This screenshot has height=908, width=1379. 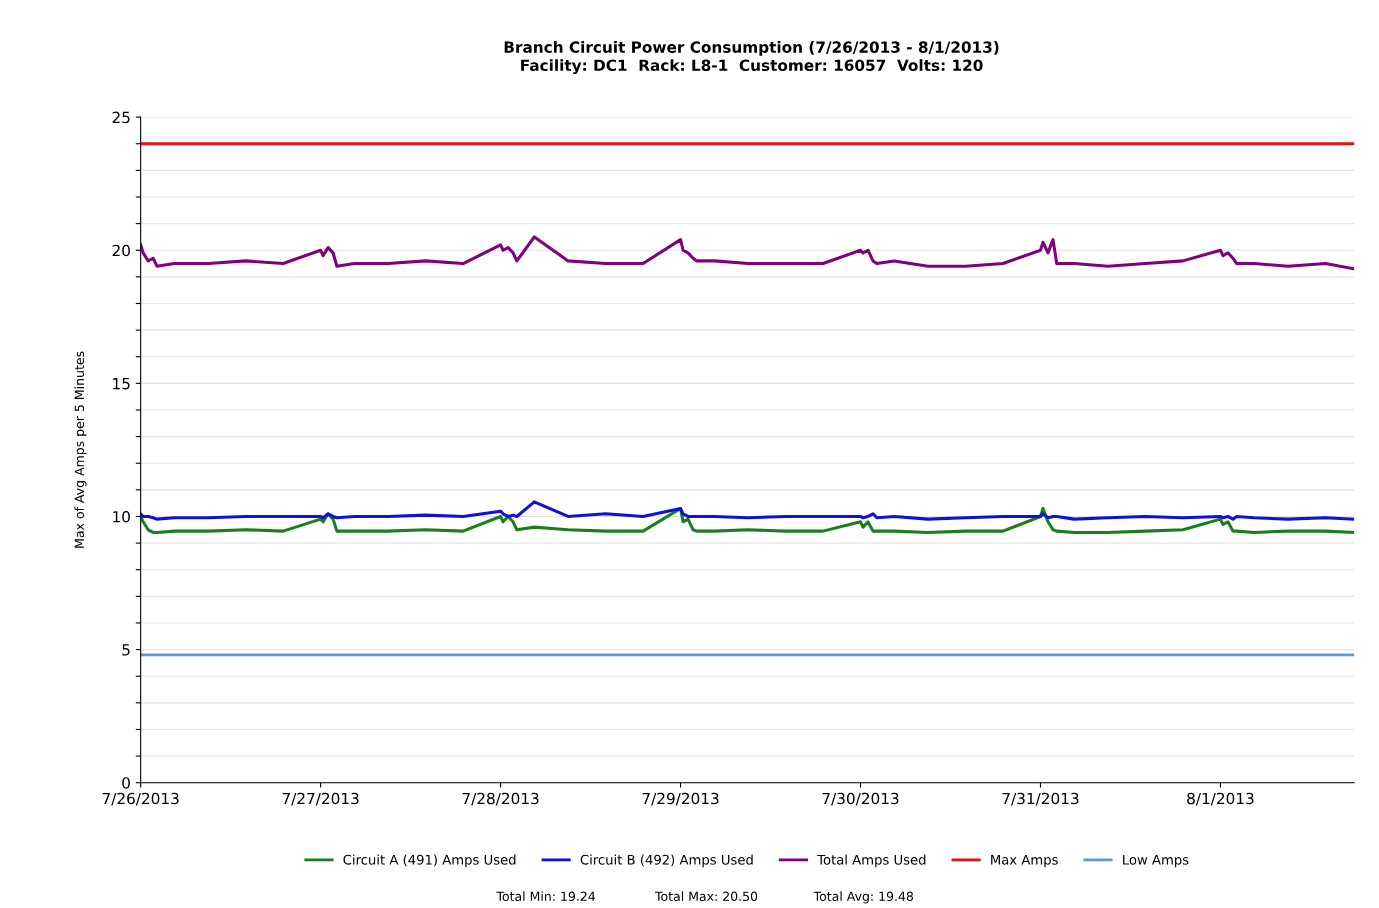 What do you see at coordinates (751, 48) in the screenshot?
I see `chart-title: Branch Circuit Power Consumption (7/26/2013 - 8/1/2013)` at bounding box center [751, 48].